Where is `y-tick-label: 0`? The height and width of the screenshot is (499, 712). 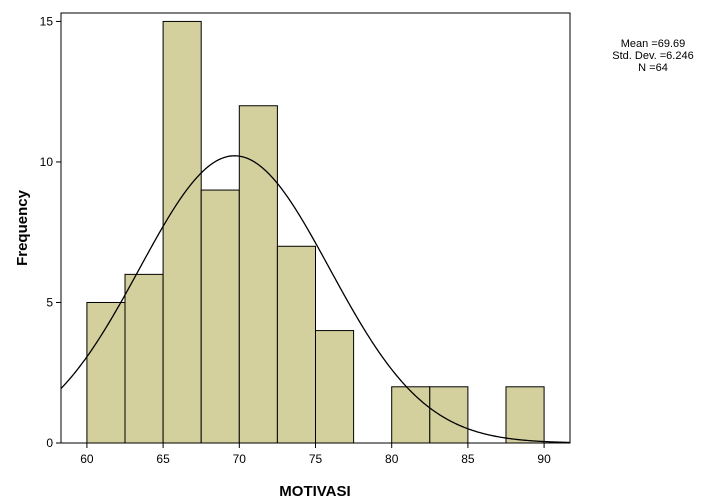
y-tick-label: 0 is located at coordinates (49, 443).